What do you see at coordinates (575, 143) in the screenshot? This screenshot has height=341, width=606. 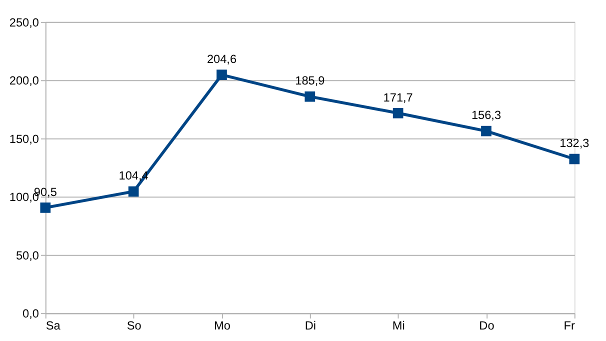 I see `data-label: 132,3` at bounding box center [575, 143].